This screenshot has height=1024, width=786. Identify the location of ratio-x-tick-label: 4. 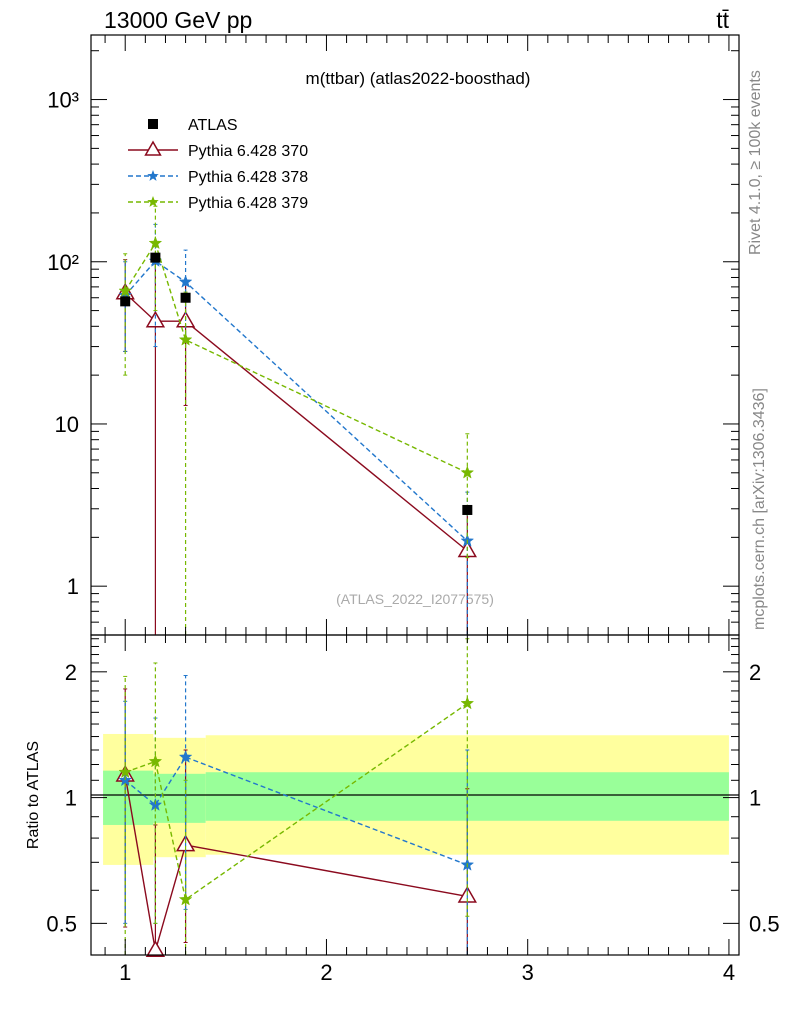
(729, 972).